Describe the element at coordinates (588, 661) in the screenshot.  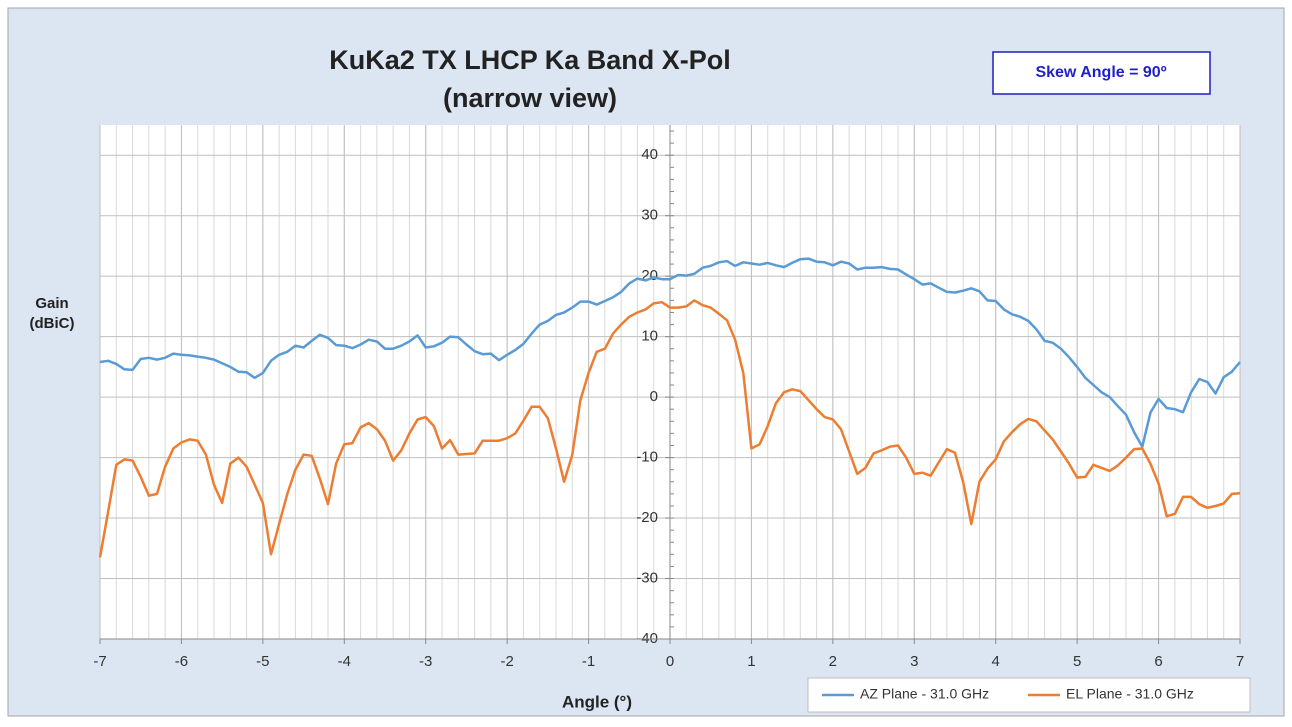
I see `x-tick-label: -1` at that location.